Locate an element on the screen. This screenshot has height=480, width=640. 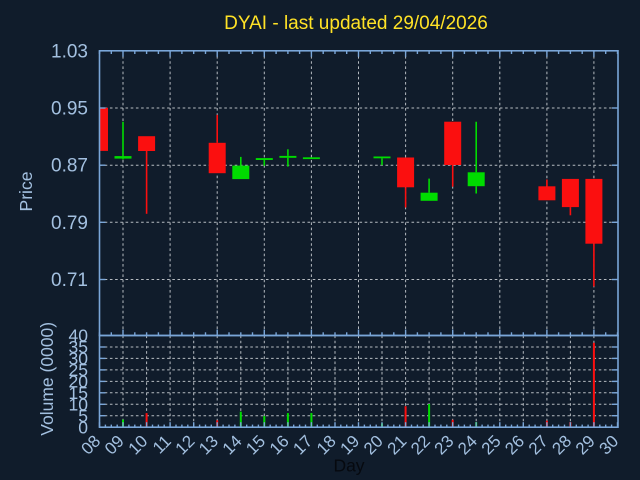
svg-text: 10 is located at coordinates (79, 405).